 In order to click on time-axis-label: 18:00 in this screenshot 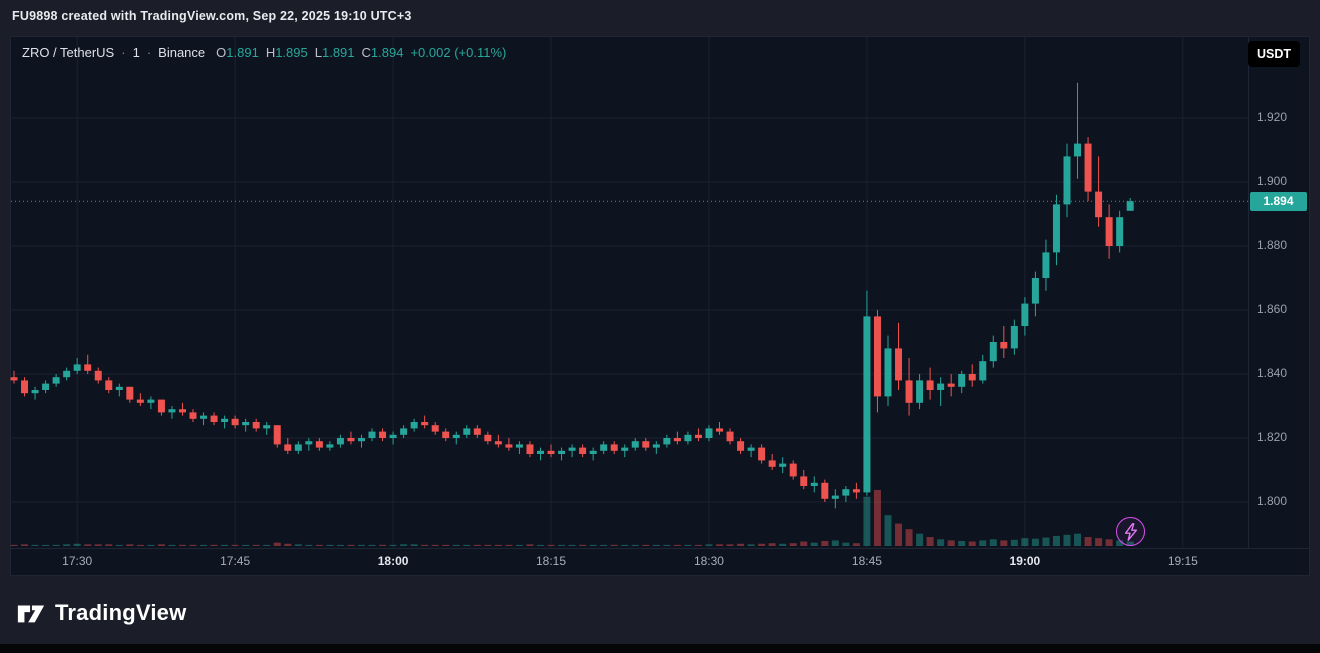, I will do `click(393, 561)`.